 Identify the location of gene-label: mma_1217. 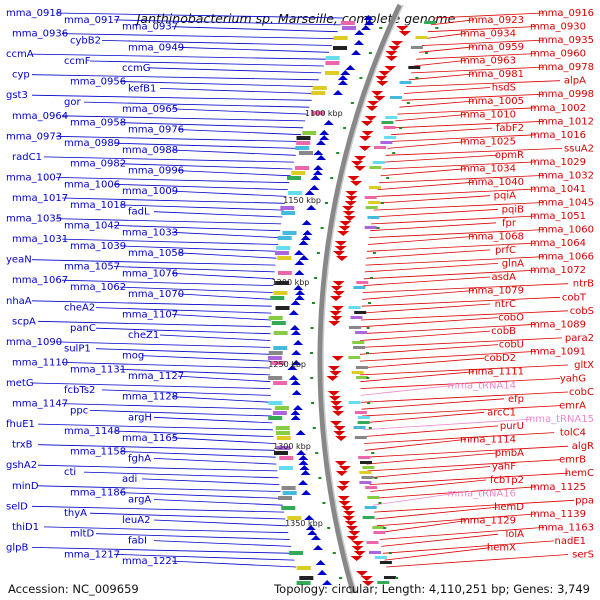
(92, 554).